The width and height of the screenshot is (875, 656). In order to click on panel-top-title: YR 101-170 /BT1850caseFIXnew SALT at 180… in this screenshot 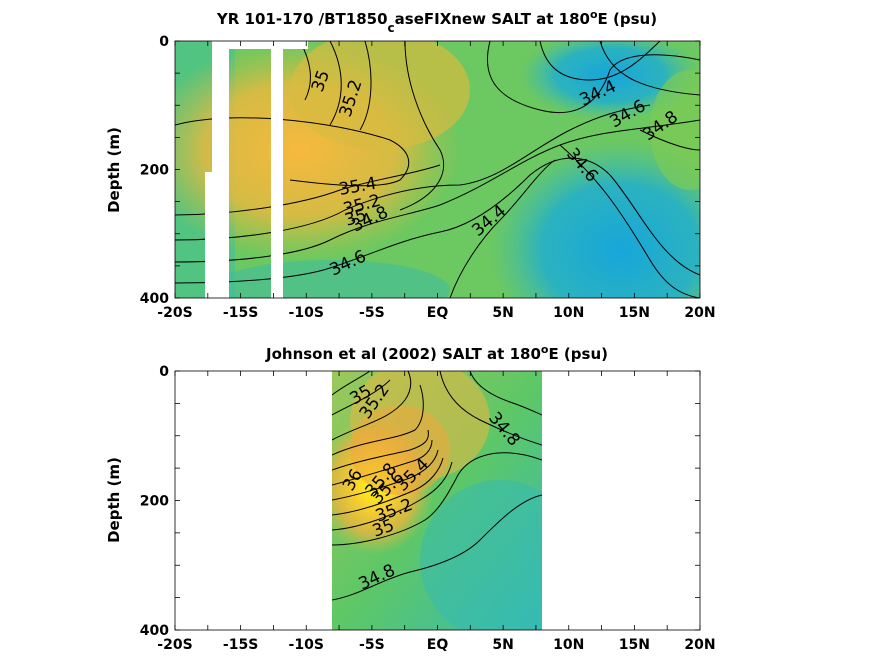, I will do `click(436, 21)`.